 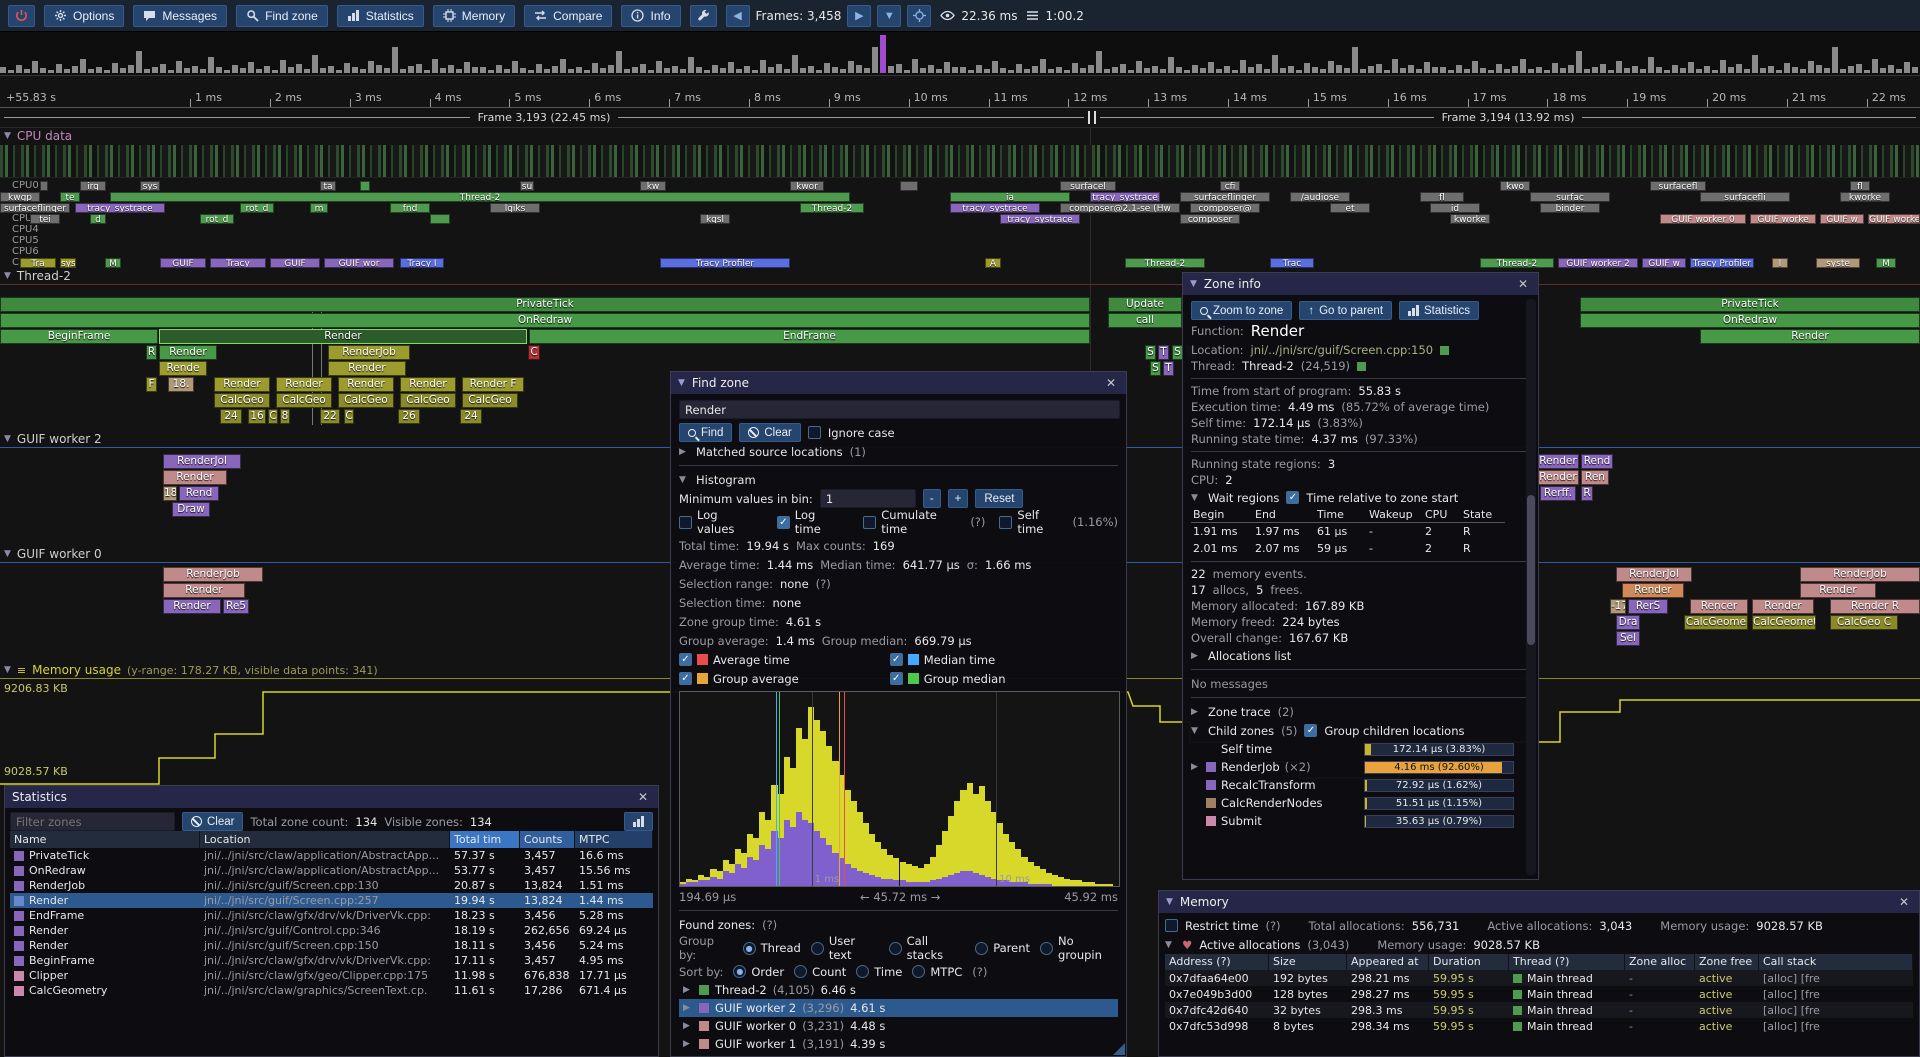 I want to click on cpu-zone-segment: M, so click(x=113, y=263).